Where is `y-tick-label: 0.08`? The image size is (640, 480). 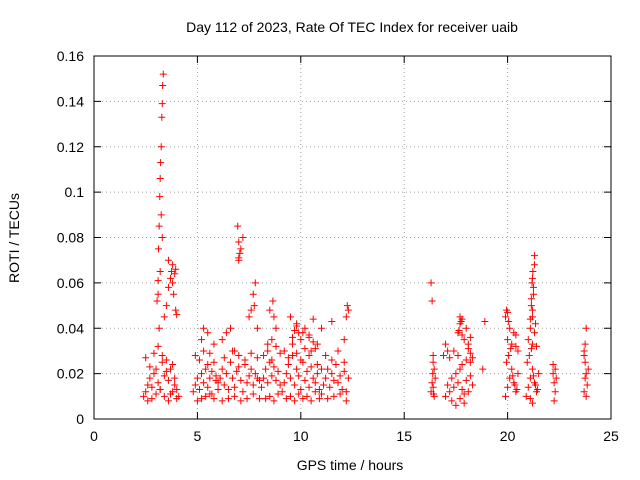 y-tick-label: 0.08 is located at coordinates (70, 238).